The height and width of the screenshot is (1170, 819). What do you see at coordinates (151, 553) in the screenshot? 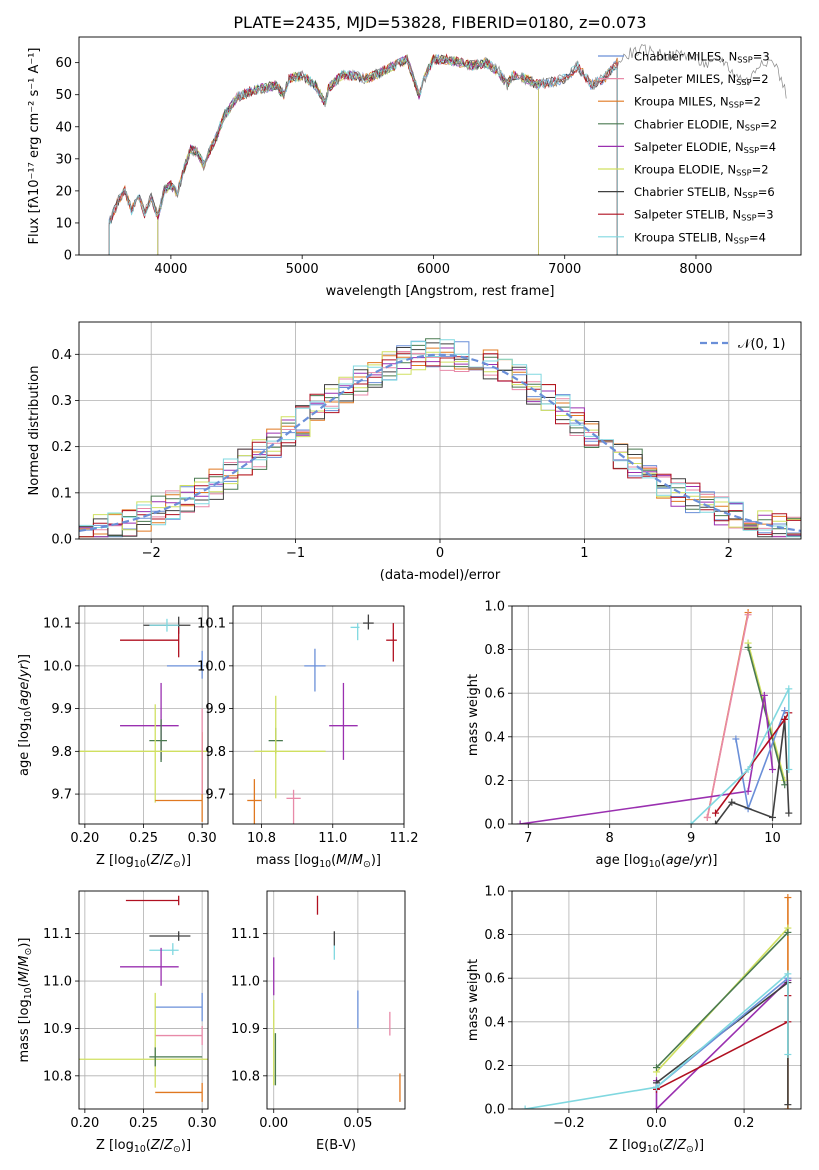
I see `x-tick-label: −2` at bounding box center [151, 553].